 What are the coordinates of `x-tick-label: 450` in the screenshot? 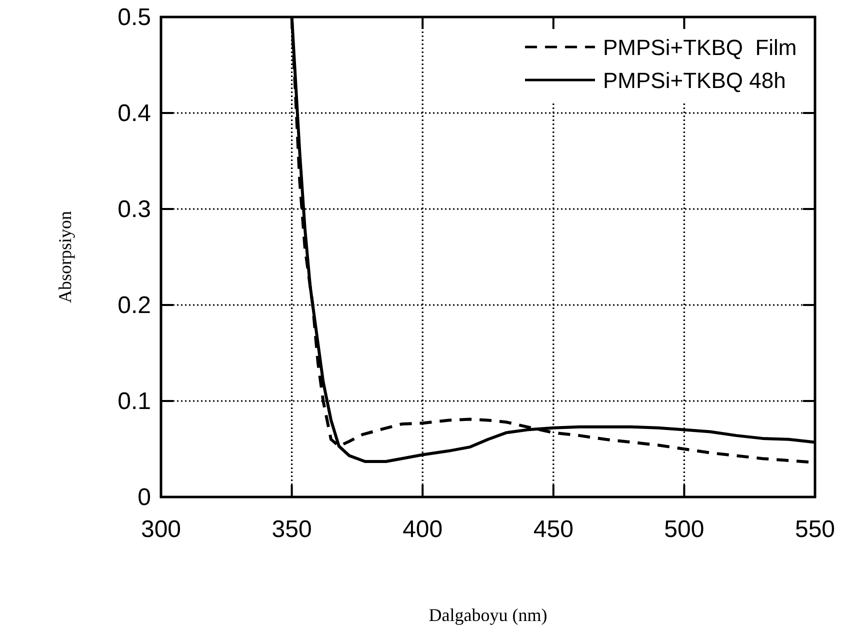 It's located at (553, 529).